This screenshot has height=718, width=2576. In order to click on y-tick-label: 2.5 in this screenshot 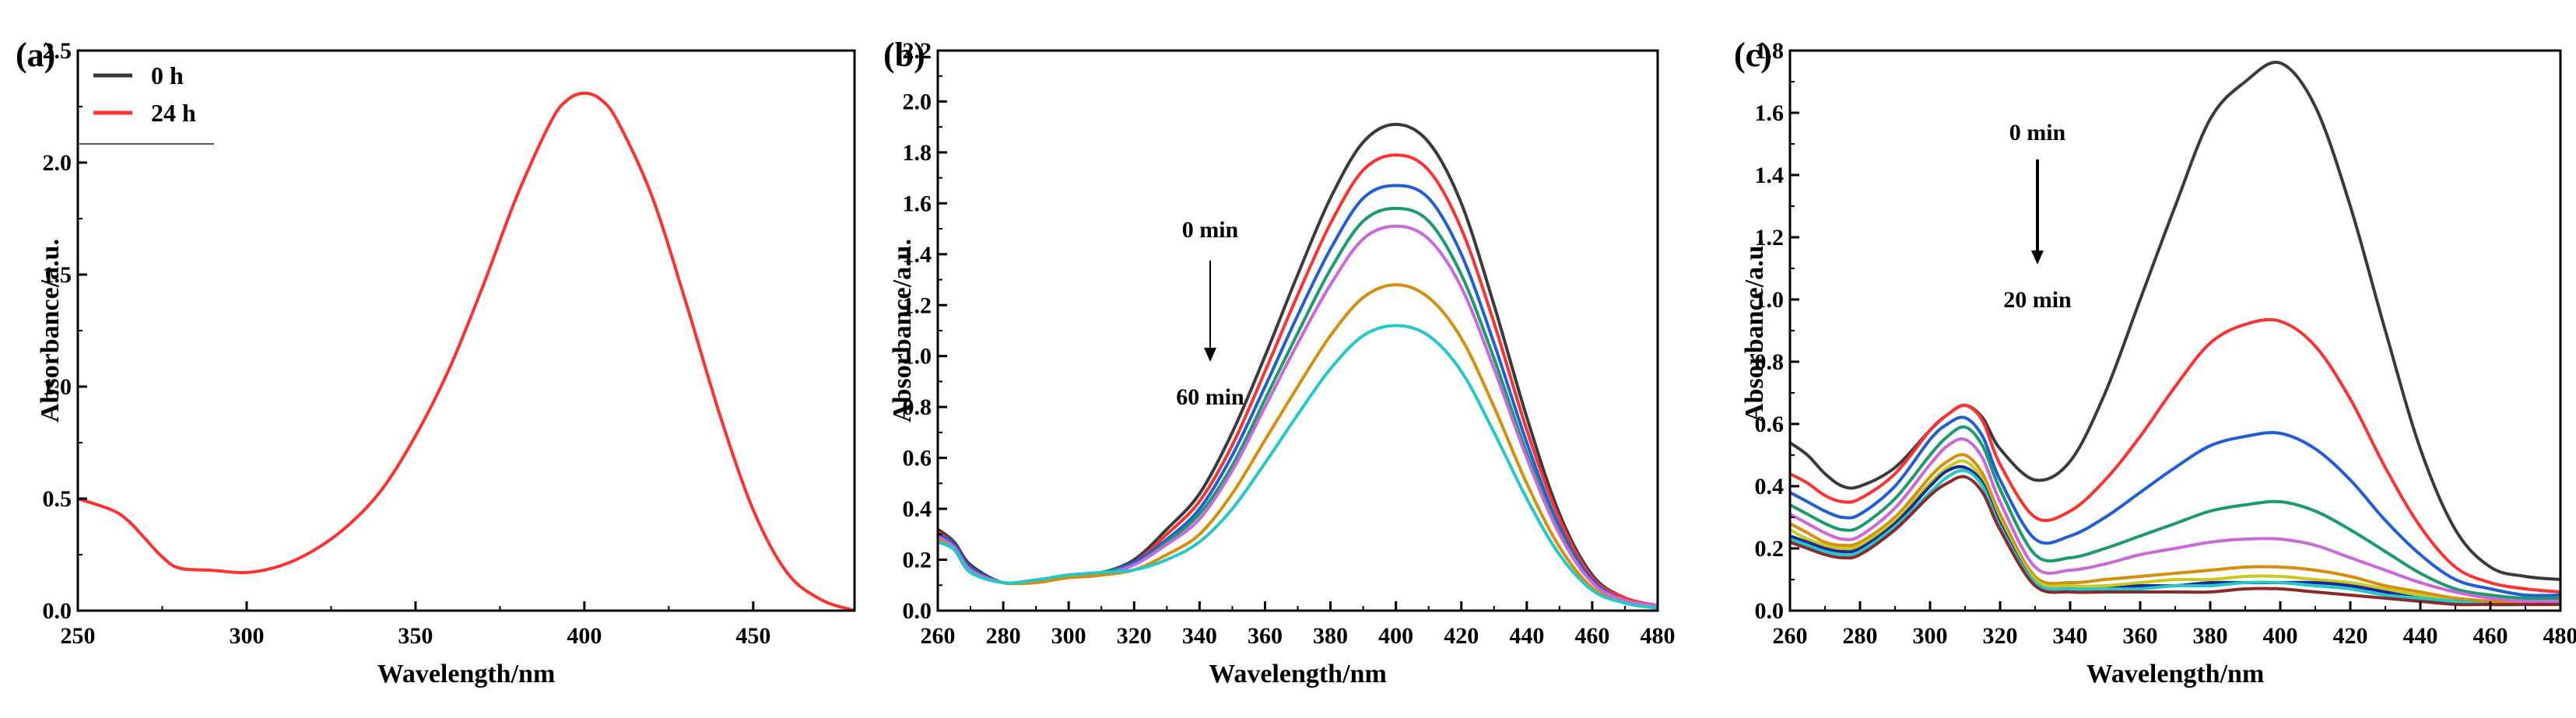, I will do `click(58, 51)`.